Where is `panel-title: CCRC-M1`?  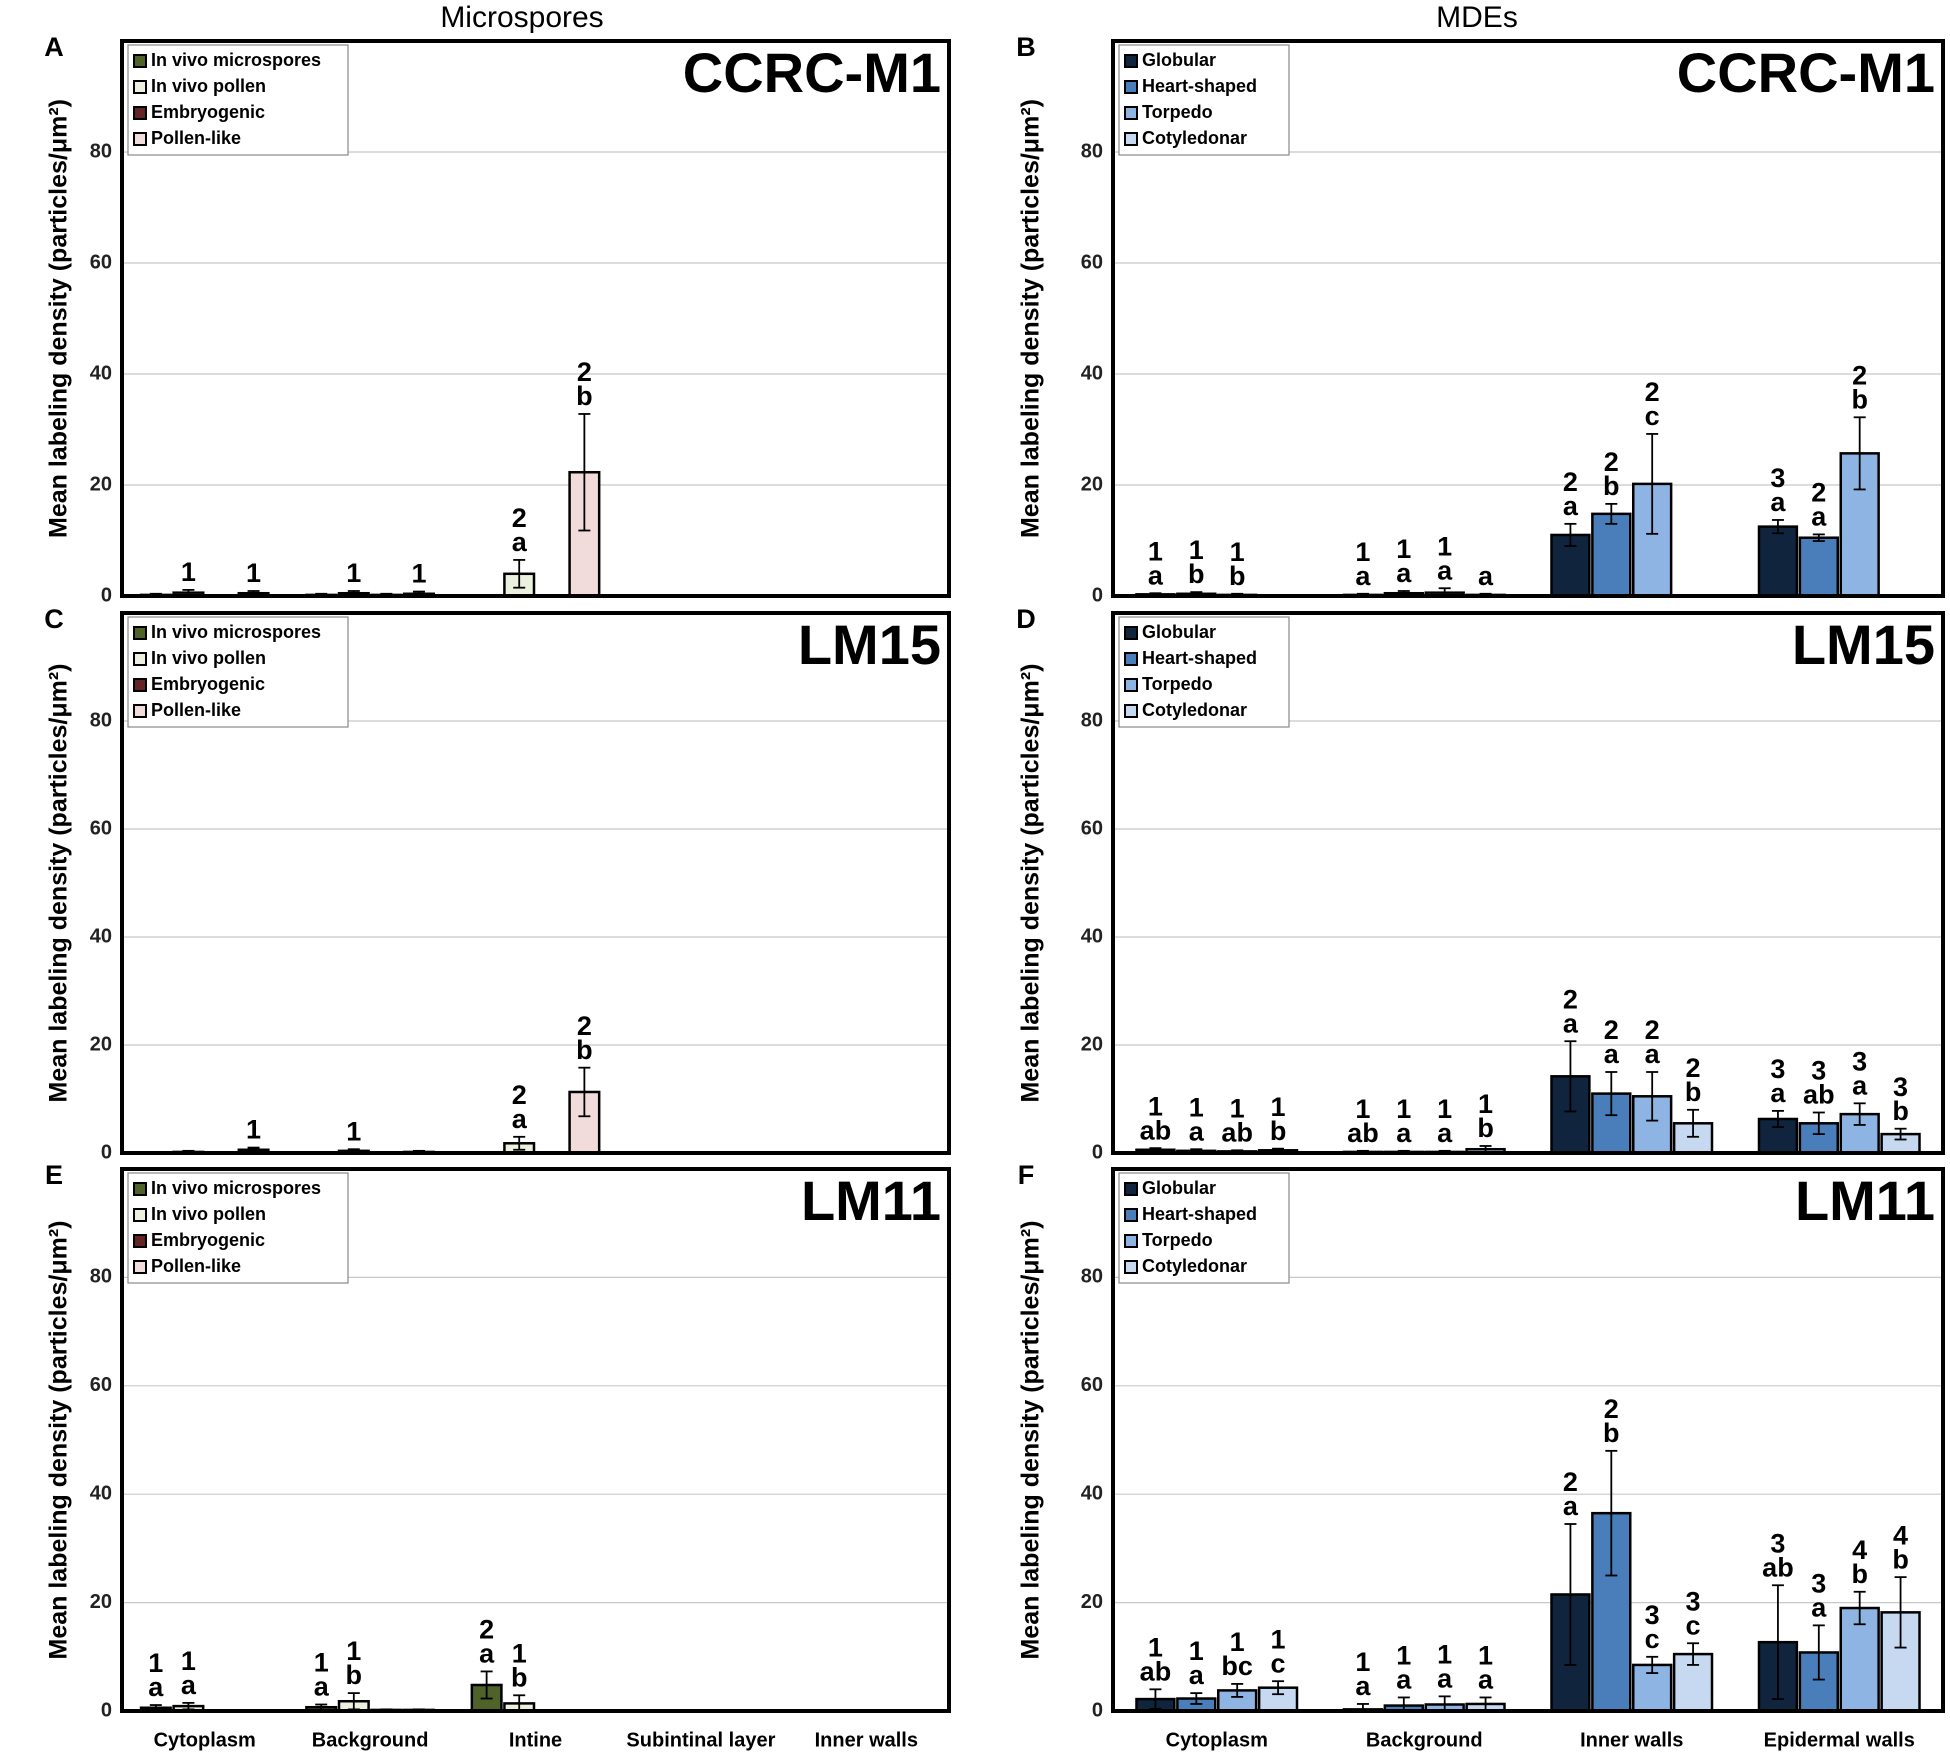 panel-title: CCRC-M1 is located at coordinates (1806, 72).